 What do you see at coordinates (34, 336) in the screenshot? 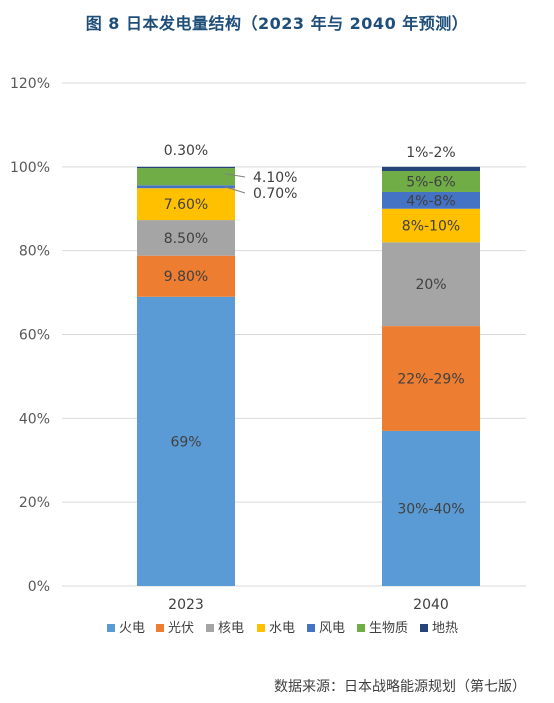
I see `y-tick-label: 60%` at bounding box center [34, 336].